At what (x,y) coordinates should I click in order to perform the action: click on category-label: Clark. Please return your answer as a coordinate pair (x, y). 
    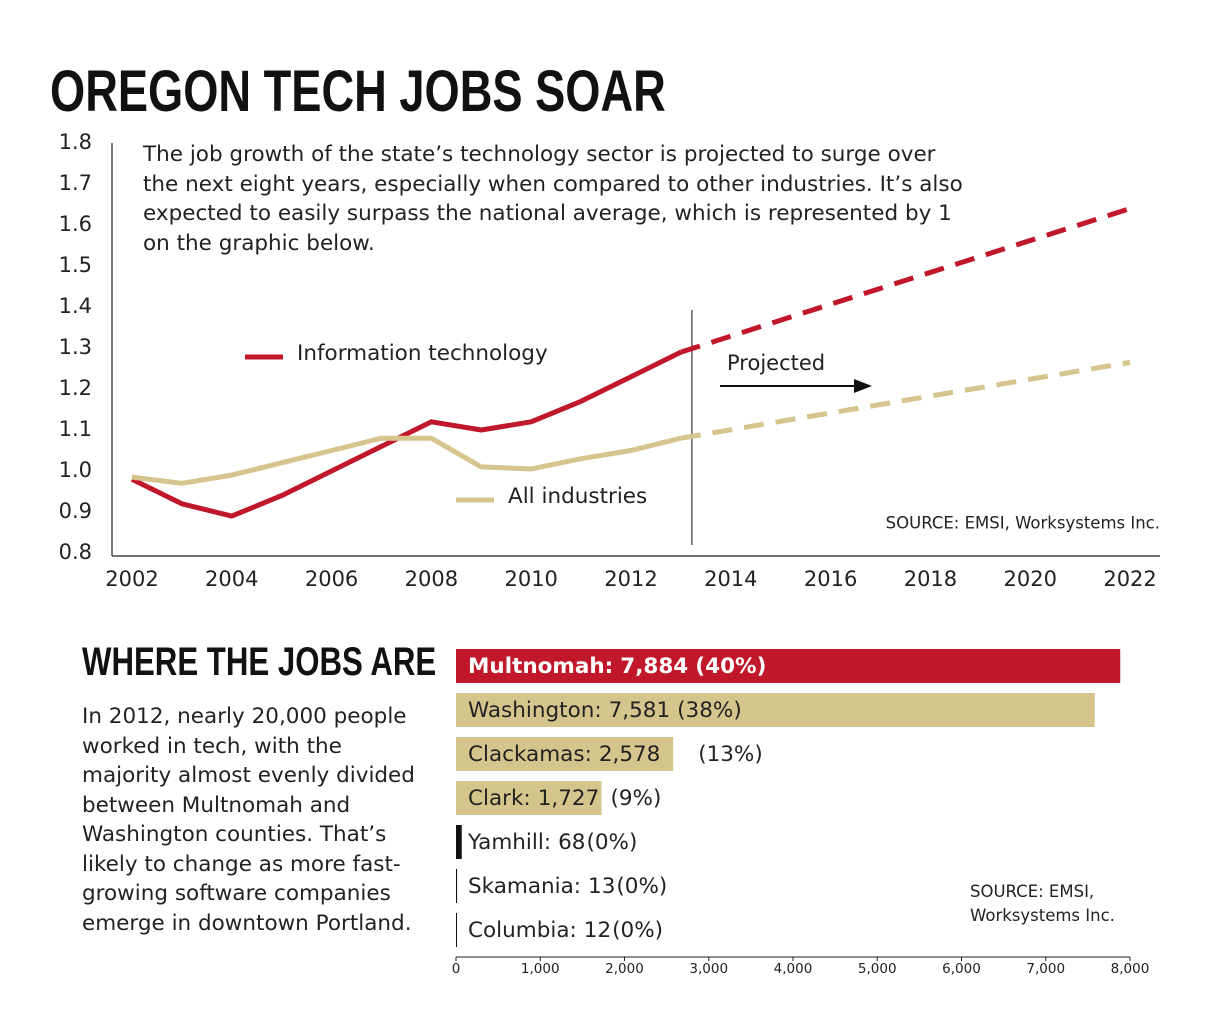
    Looking at the image, I should click on (496, 798).